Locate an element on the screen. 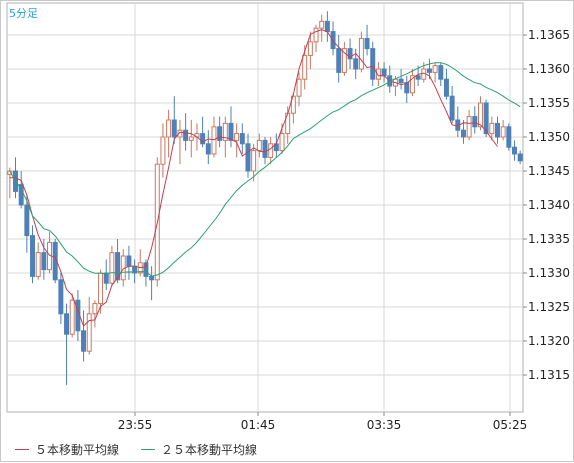  legend-item-ma5: ５本移動平均線 is located at coordinates (67, 449).